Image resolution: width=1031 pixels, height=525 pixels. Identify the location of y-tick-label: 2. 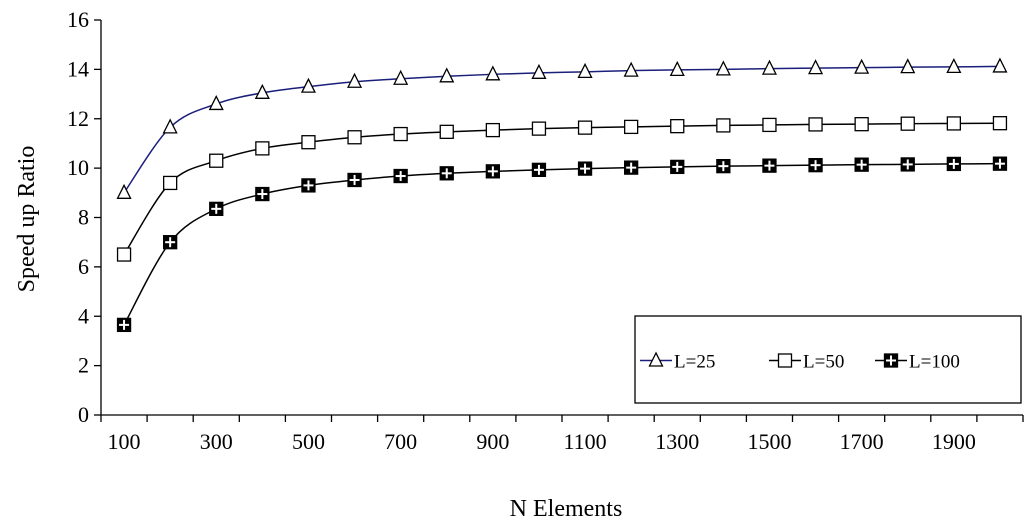
(83, 365).